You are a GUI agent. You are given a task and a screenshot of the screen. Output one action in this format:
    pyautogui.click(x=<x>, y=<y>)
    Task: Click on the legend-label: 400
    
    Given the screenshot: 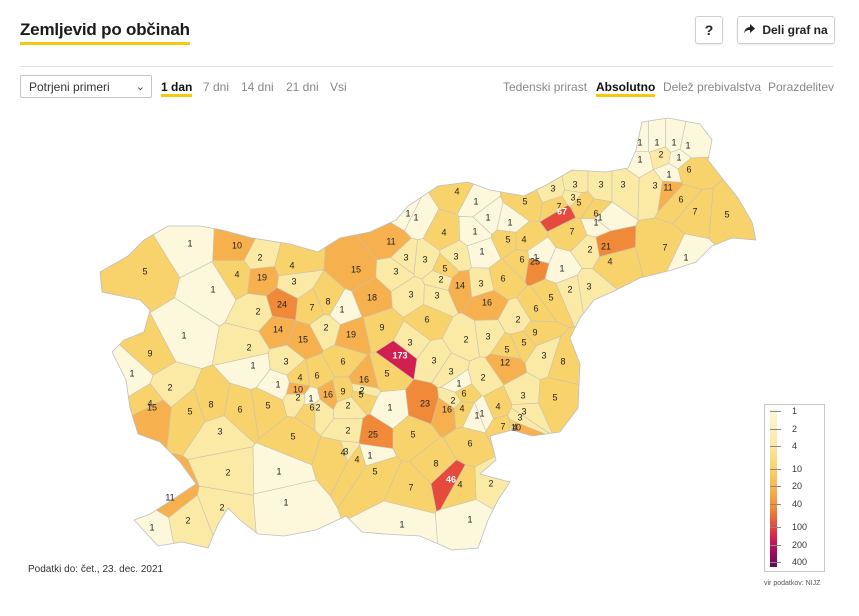 What is the action you would take?
    pyautogui.click(x=800, y=562)
    